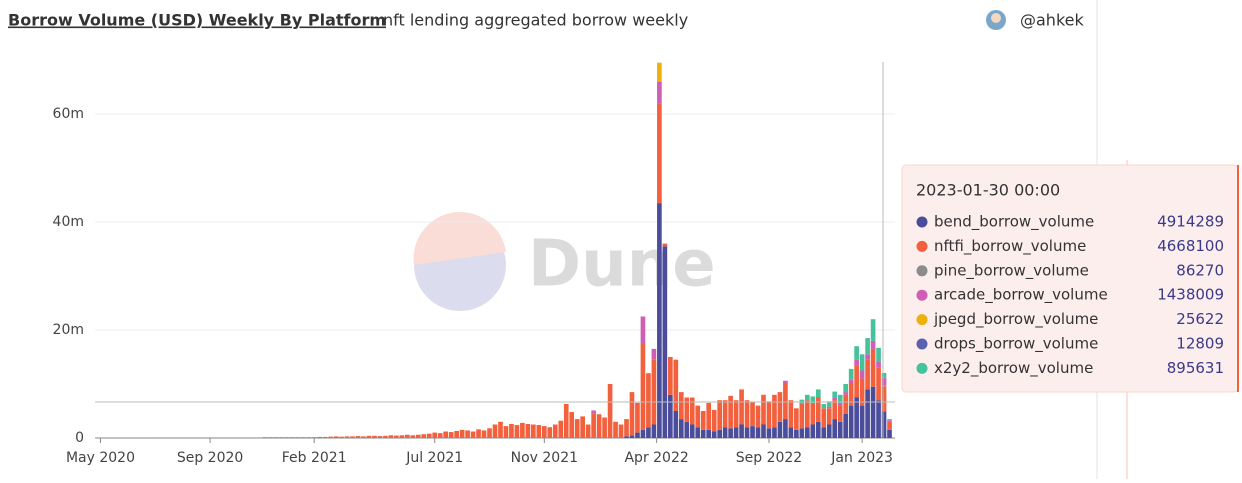 The width and height of the screenshot is (1242, 483). I want to click on tooltip-value: 4914289, so click(1190, 222).